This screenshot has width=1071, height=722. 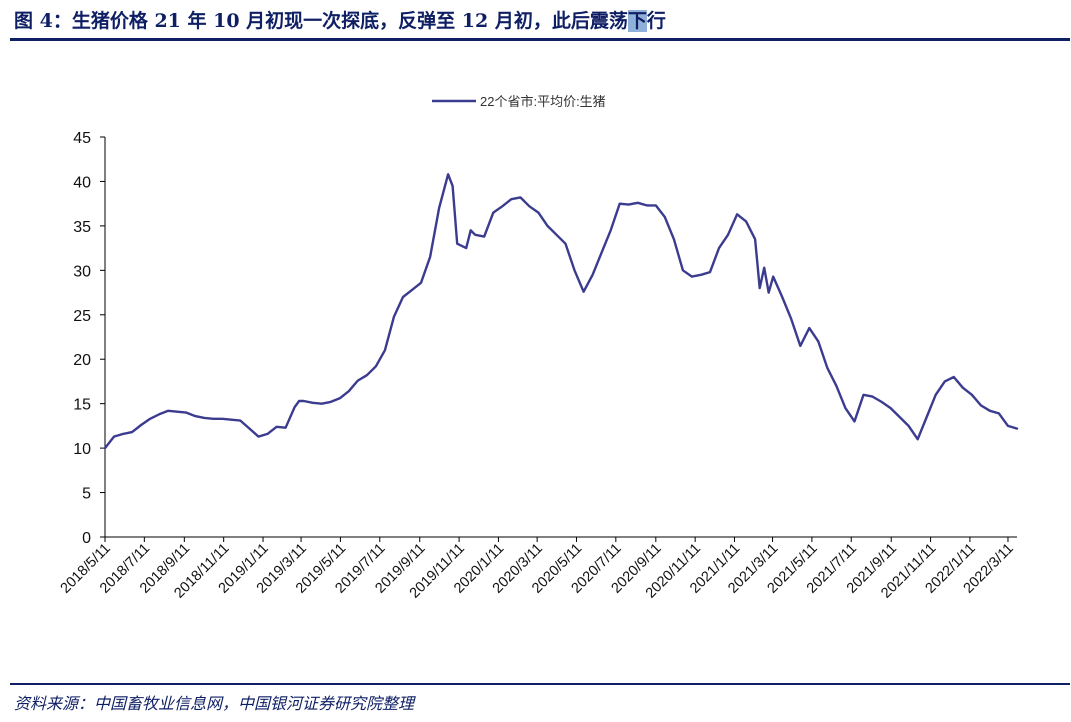 I want to click on y-tick-label: 20, so click(x=82, y=360).